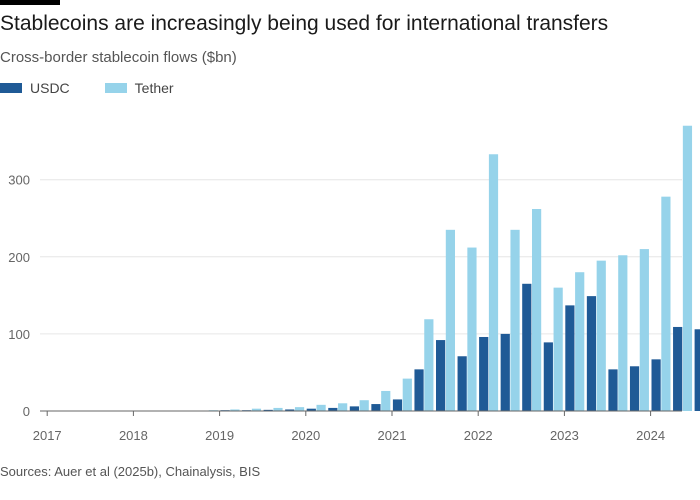  Describe the element at coordinates (472, 329) in the screenshot. I see `bar-tether-2021Q4` at that location.